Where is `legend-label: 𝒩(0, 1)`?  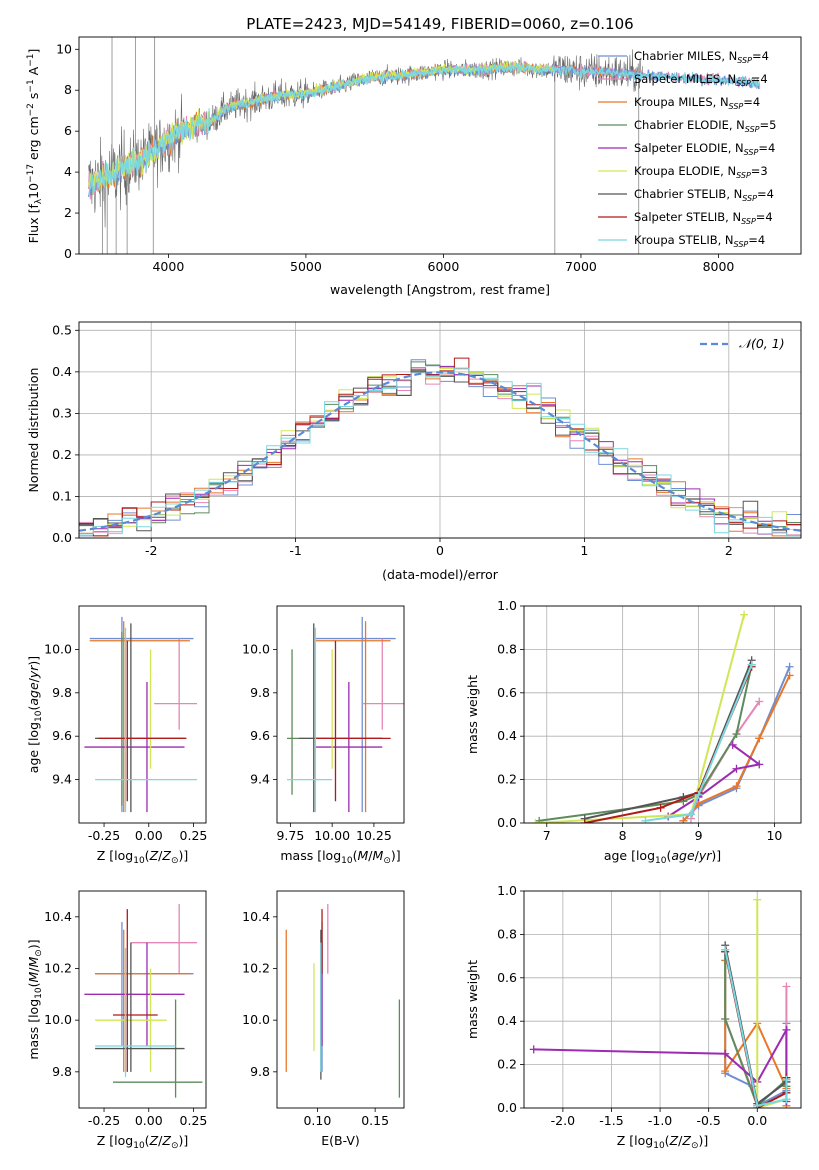
legend-label: 𝒩(0, 1) is located at coordinates (762, 343).